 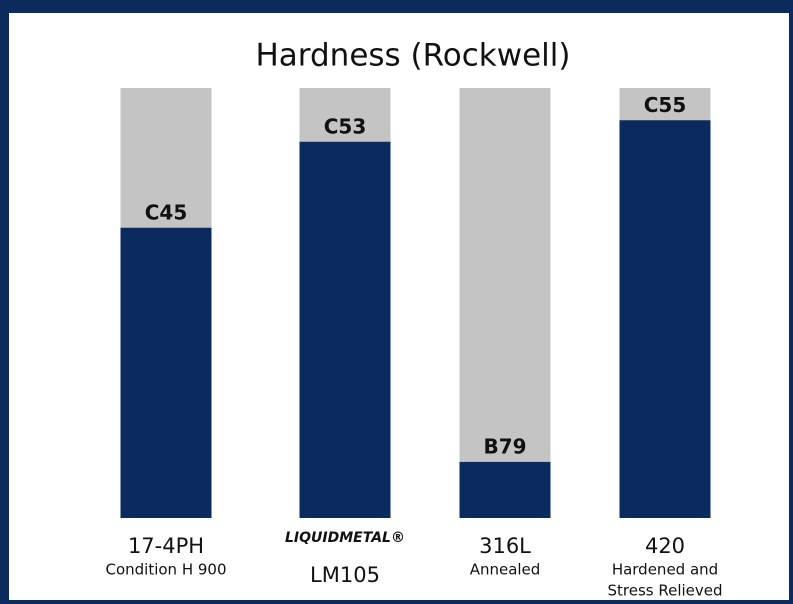 What do you see at coordinates (505, 303) in the screenshot?
I see `bar-background` at bounding box center [505, 303].